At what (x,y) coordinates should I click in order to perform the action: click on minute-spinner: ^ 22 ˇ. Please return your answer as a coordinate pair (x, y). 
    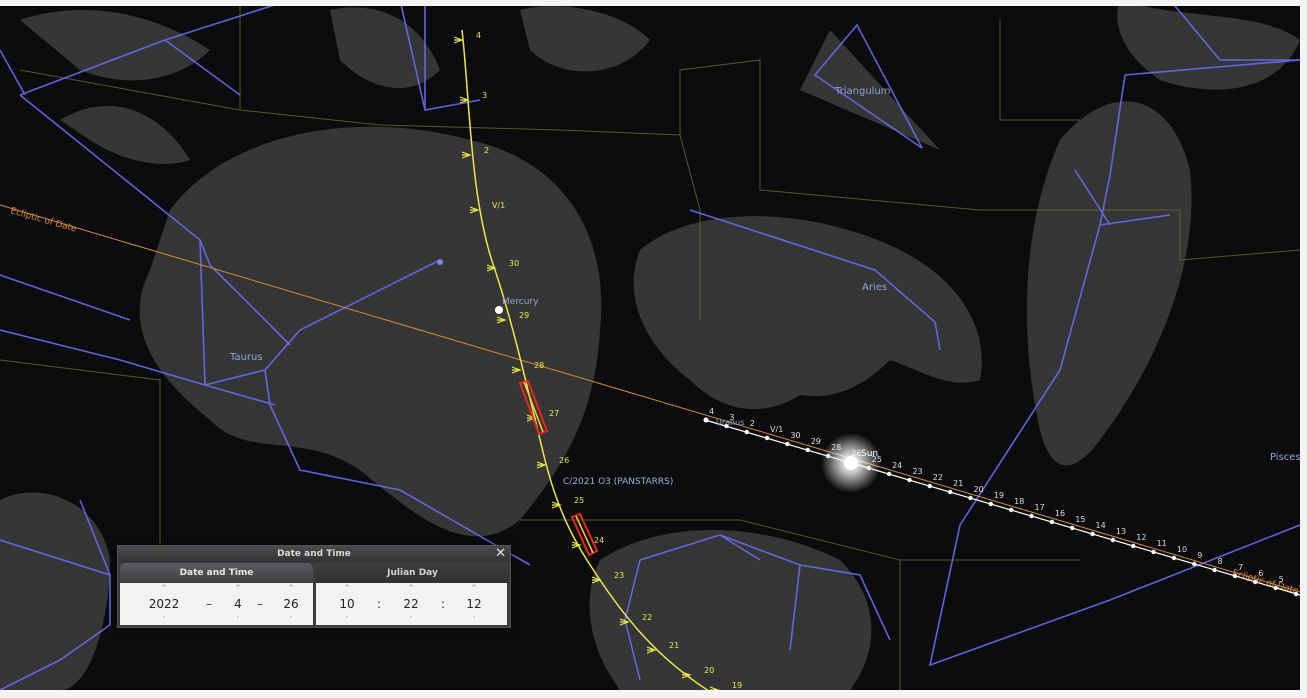
    Looking at the image, I should click on (411, 604).